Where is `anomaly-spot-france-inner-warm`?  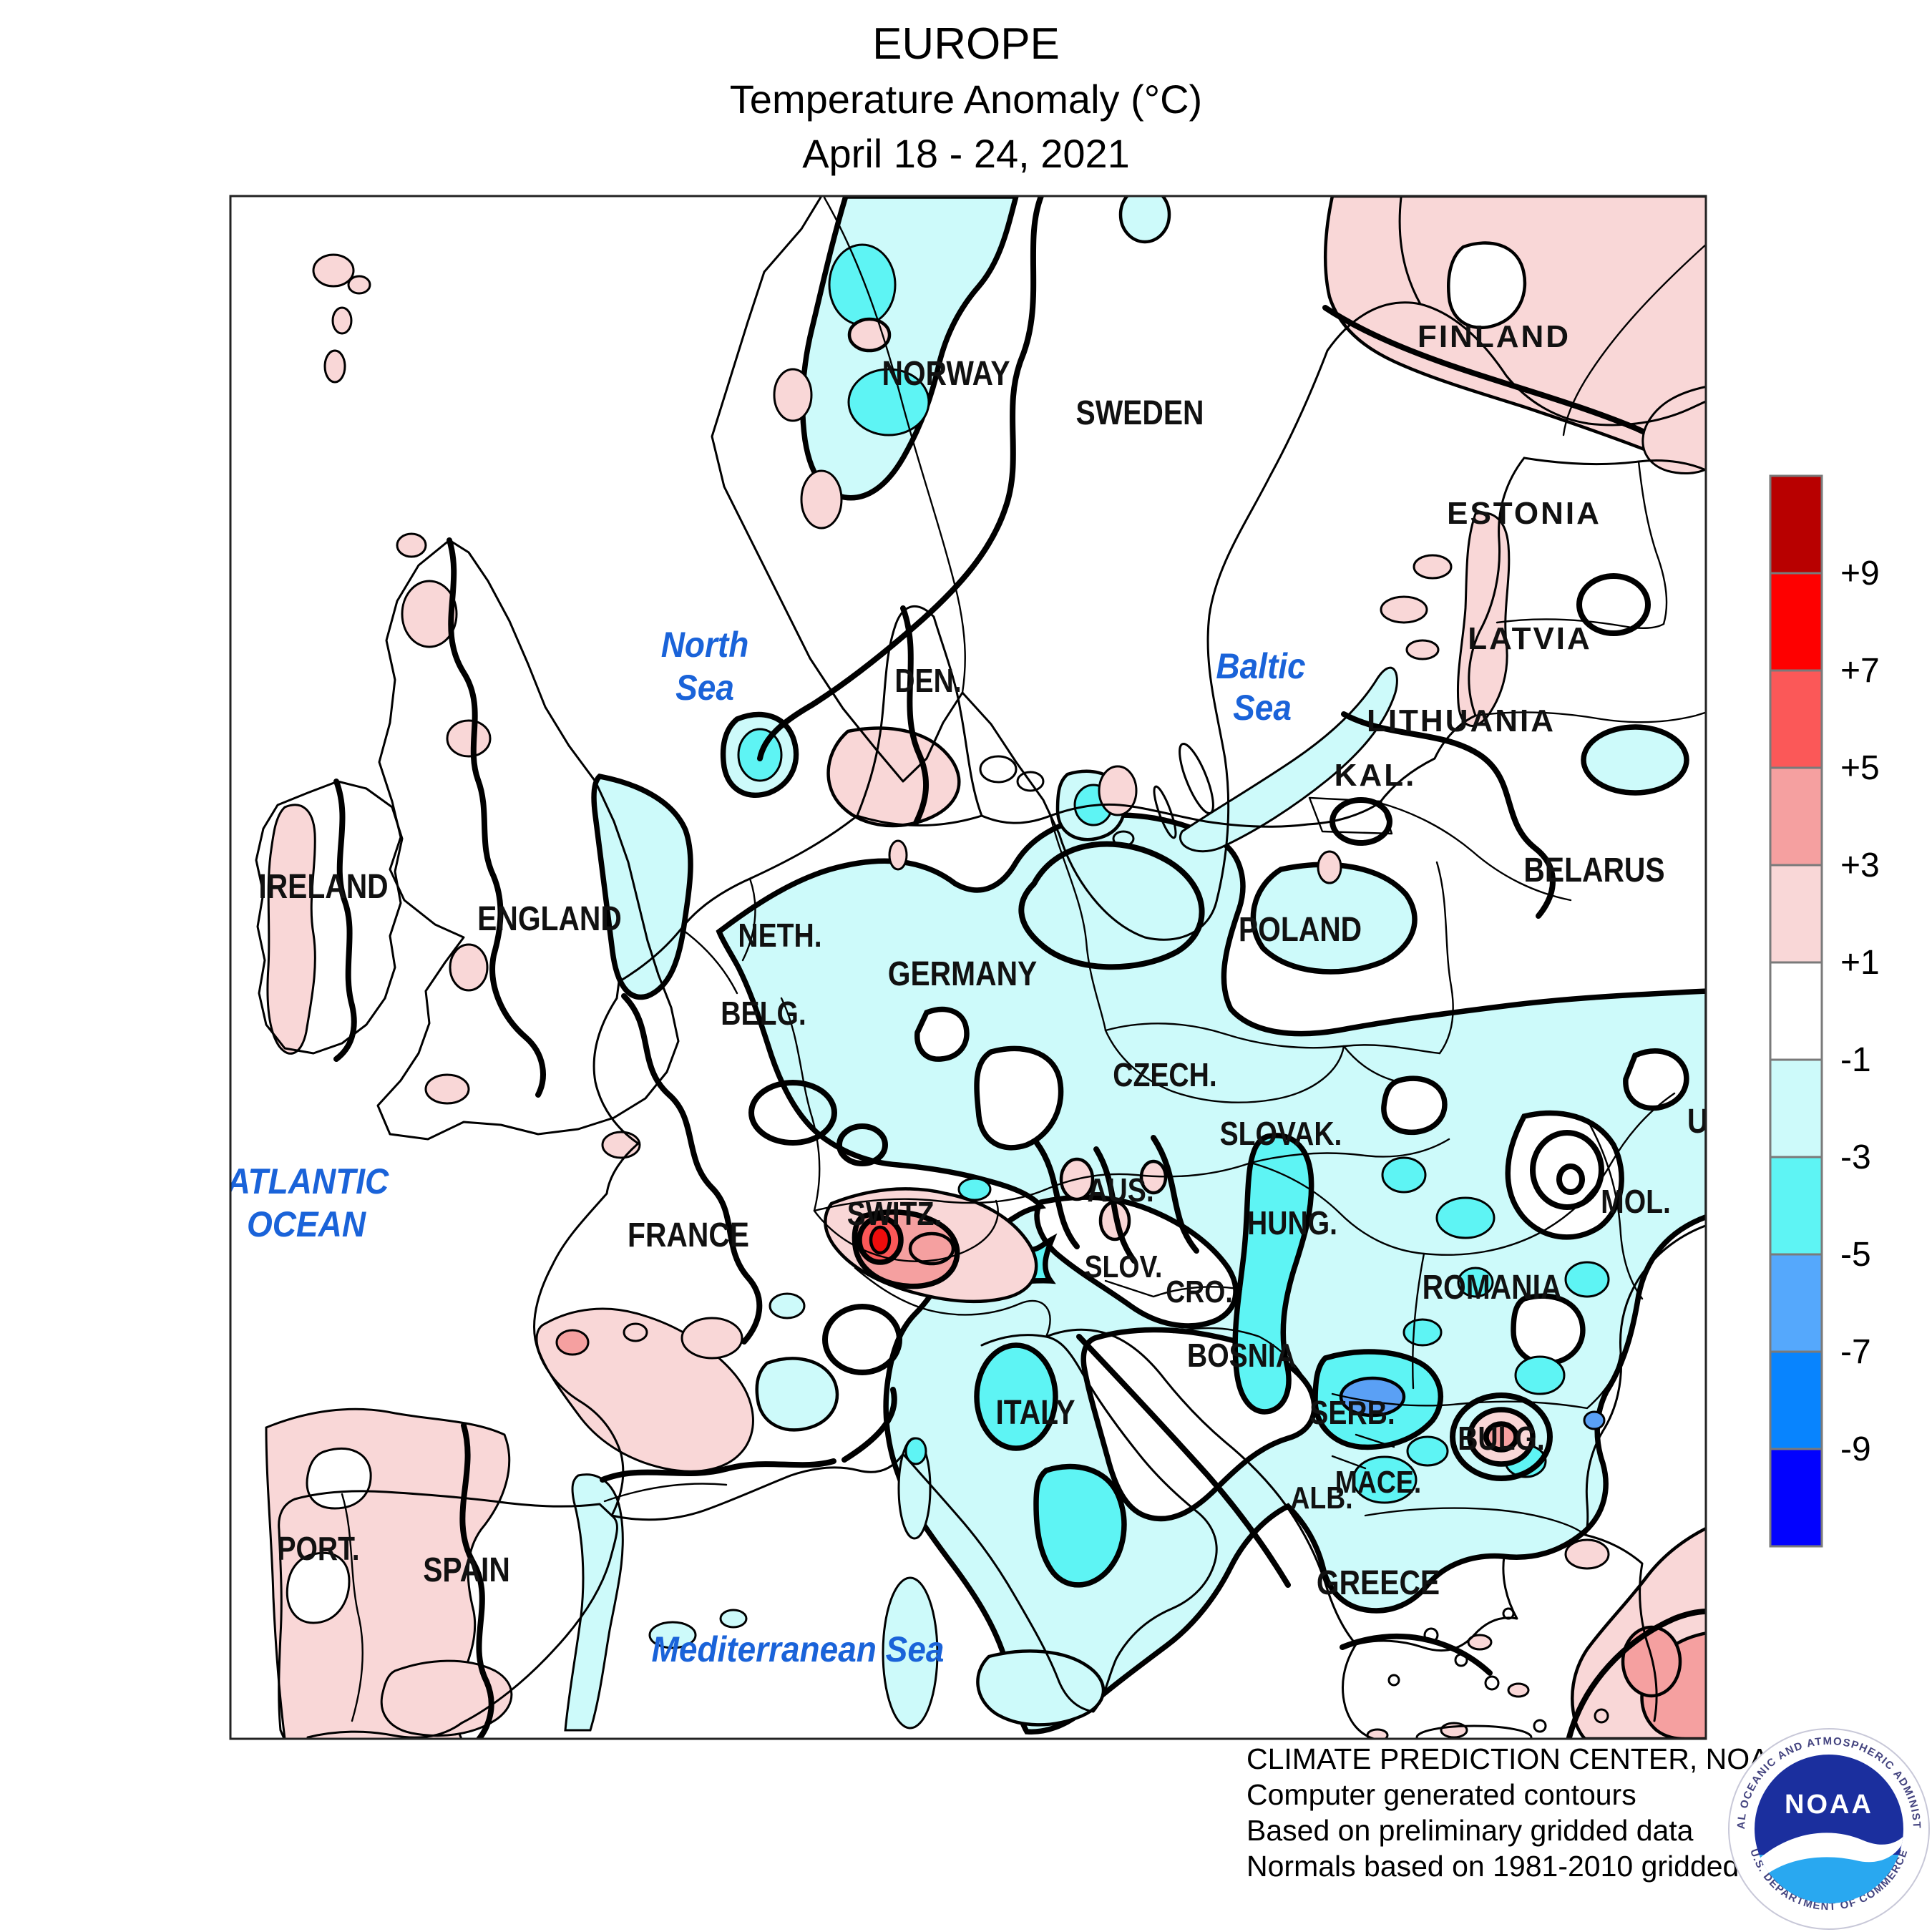
anomaly-spot-france-inner-warm is located at coordinates (711, 1338).